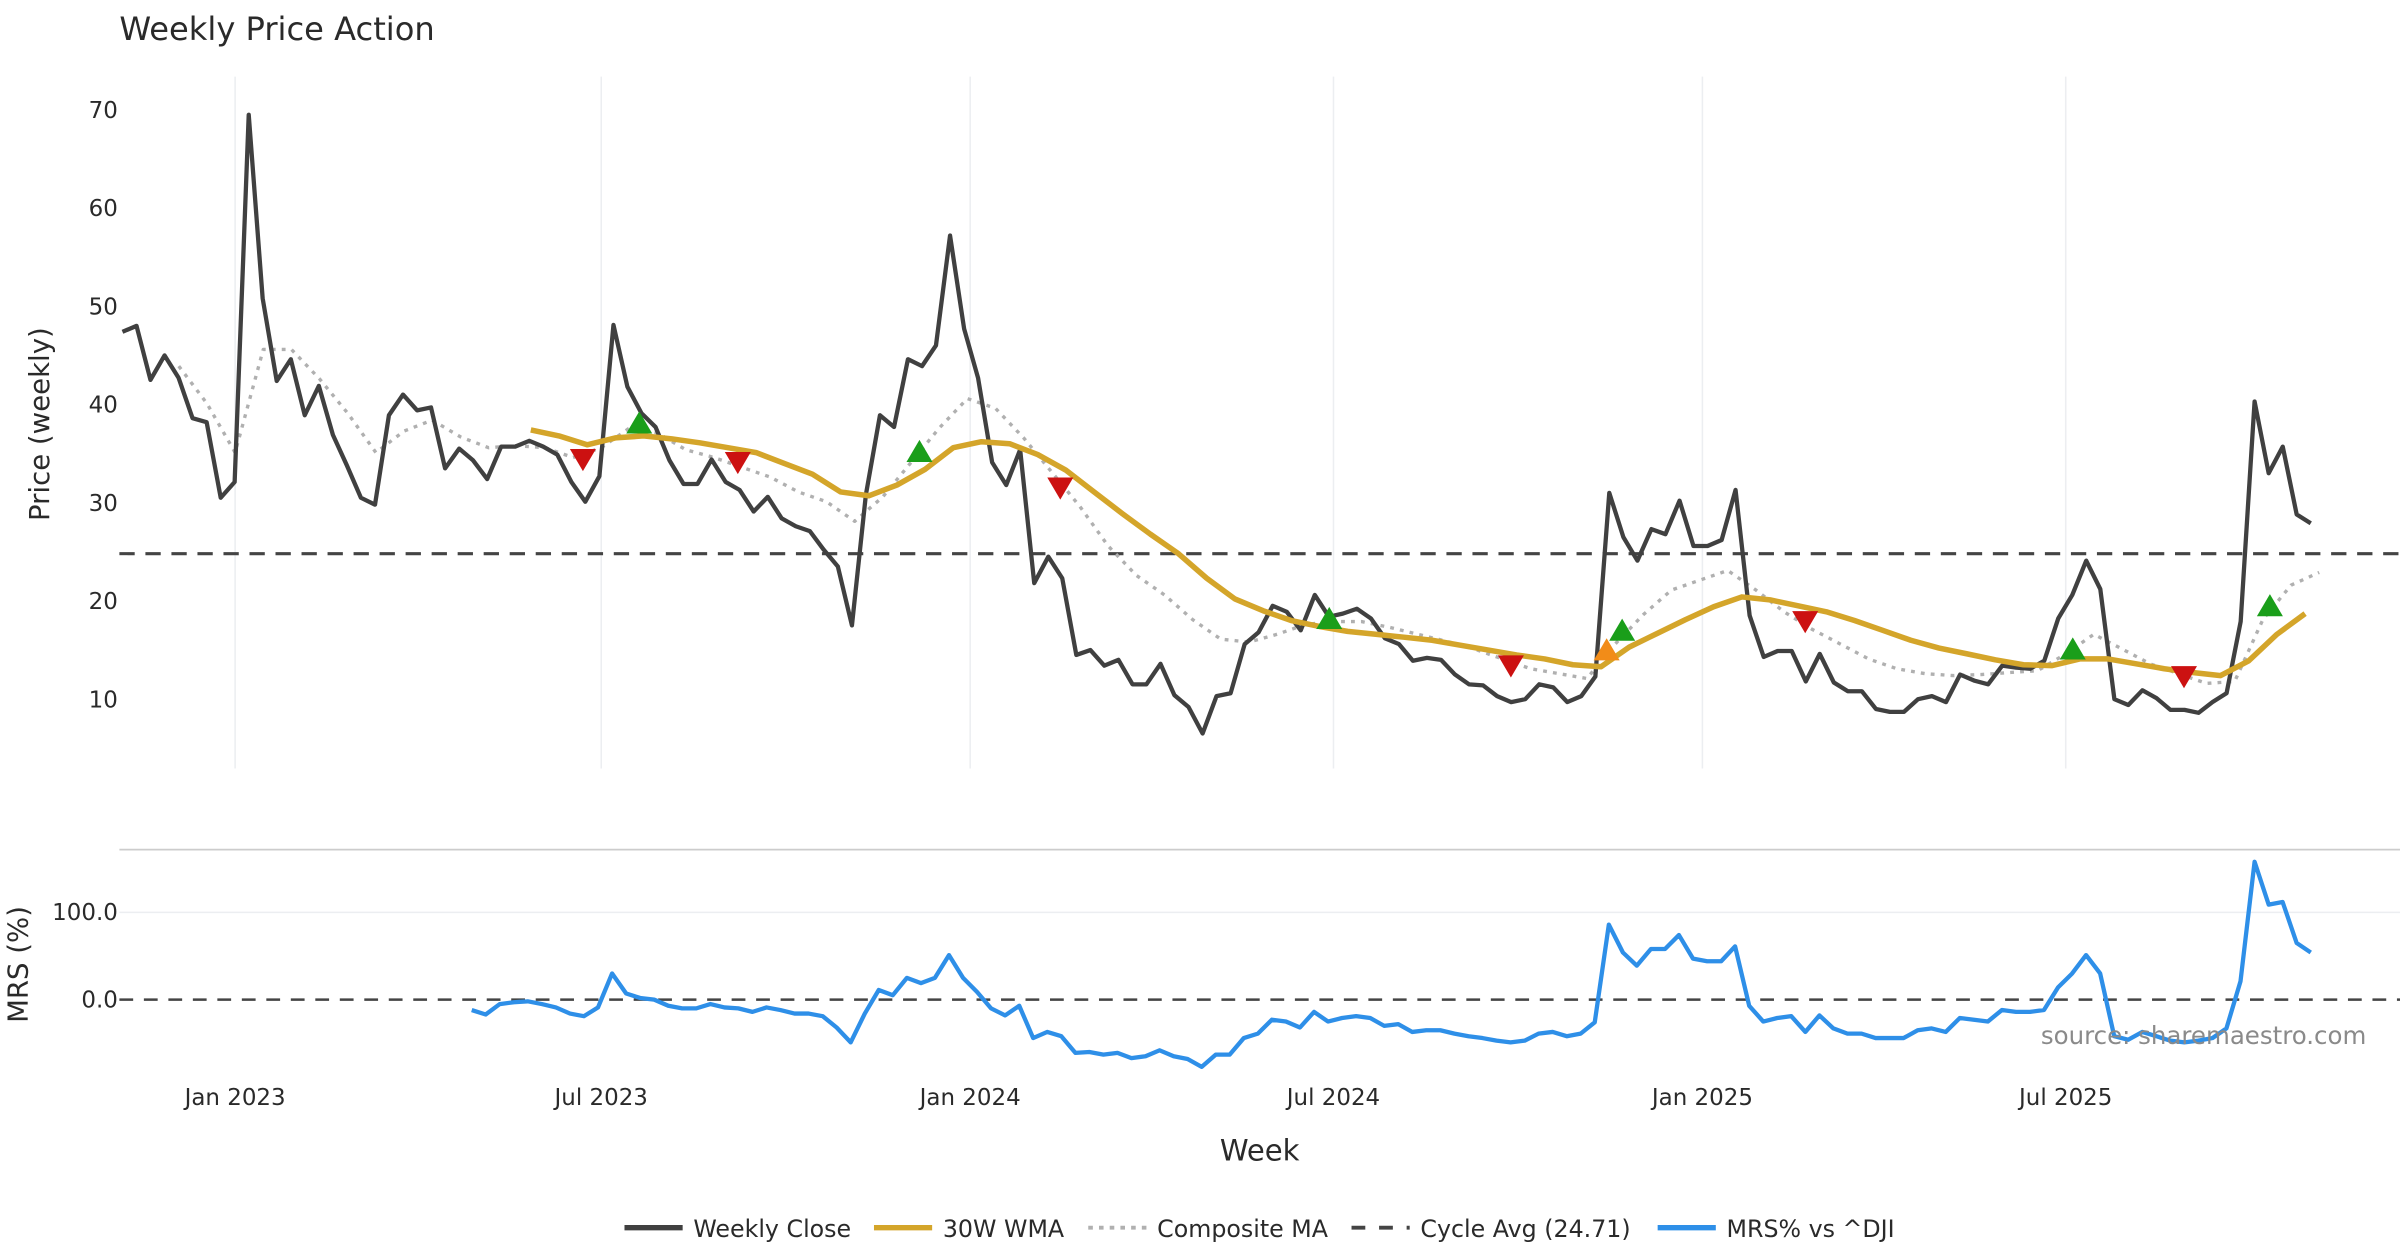 The height and width of the screenshot is (1260, 2400). What do you see at coordinates (103, 602) in the screenshot?
I see `price-y-tick-label: 20` at bounding box center [103, 602].